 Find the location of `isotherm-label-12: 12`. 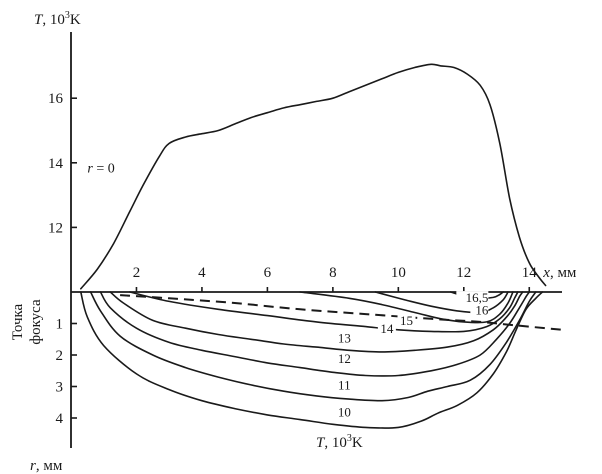

isotherm-label-12: 12 is located at coordinates (344, 358).